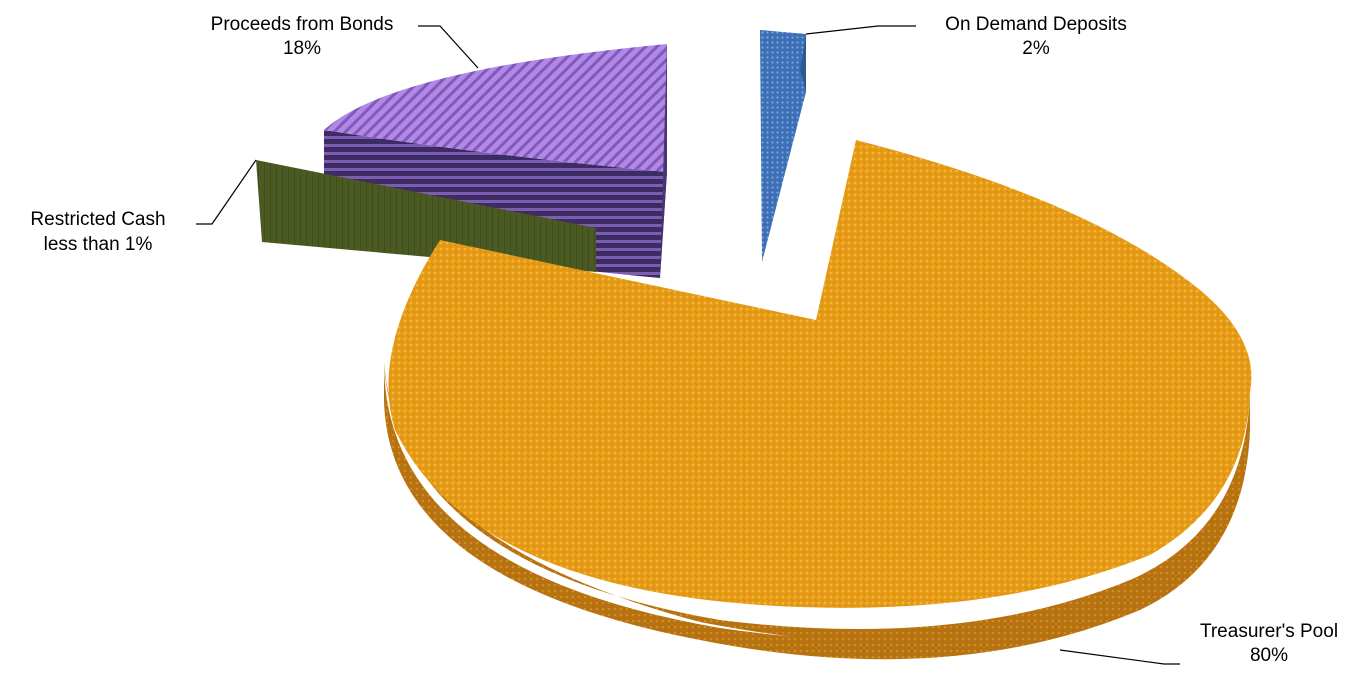  Describe the element at coordinates (860, 30) in the screenshot. I see `leader-on-demand-deposits` at that location.